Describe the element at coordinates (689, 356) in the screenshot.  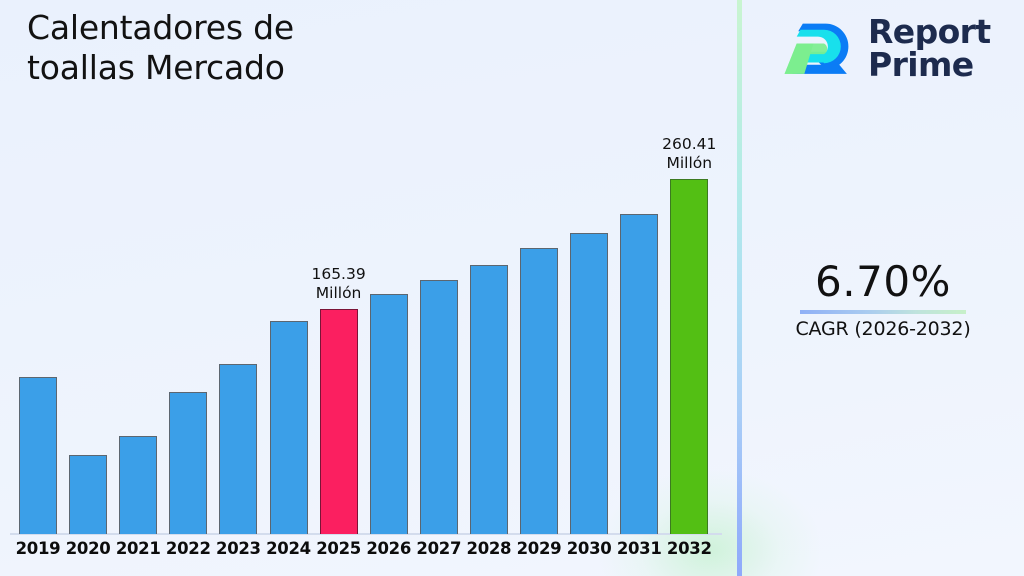
I see `bar-2032` at that location.